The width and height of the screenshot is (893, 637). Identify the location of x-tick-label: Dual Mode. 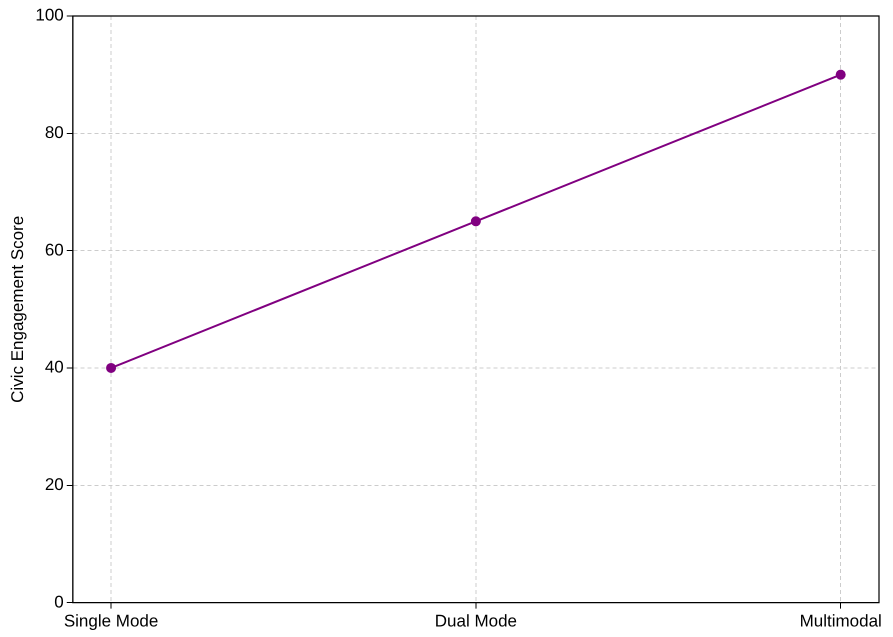
(475, 620).